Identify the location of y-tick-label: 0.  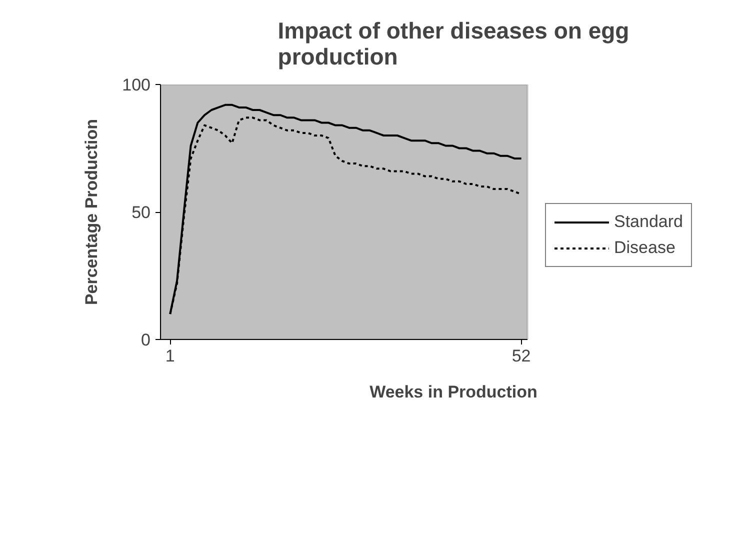
(146, 340).